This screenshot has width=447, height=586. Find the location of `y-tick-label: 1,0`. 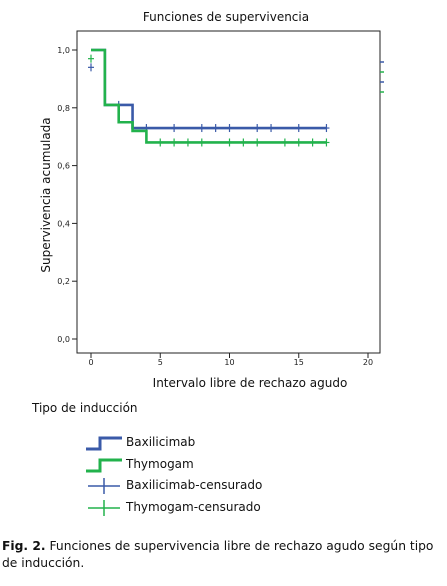

y-tick-label: 1,0 is located at coordinates (63, 50).